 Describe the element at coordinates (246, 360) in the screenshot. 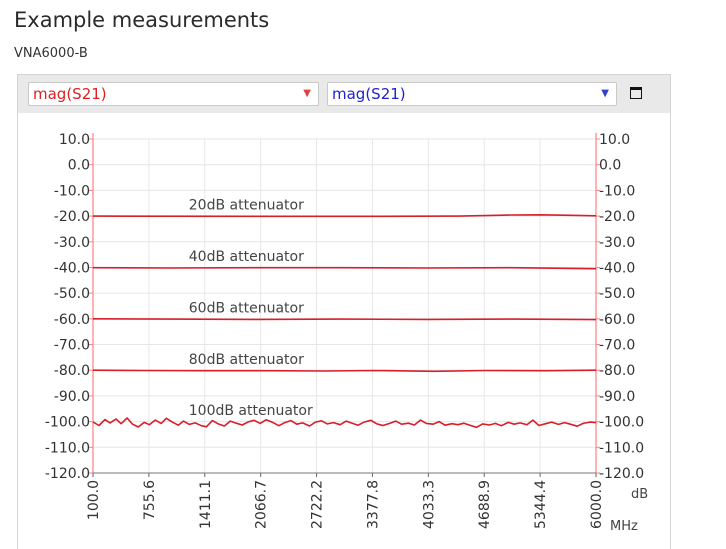

I see `annotation-label: 80dB attenuator` at that location.